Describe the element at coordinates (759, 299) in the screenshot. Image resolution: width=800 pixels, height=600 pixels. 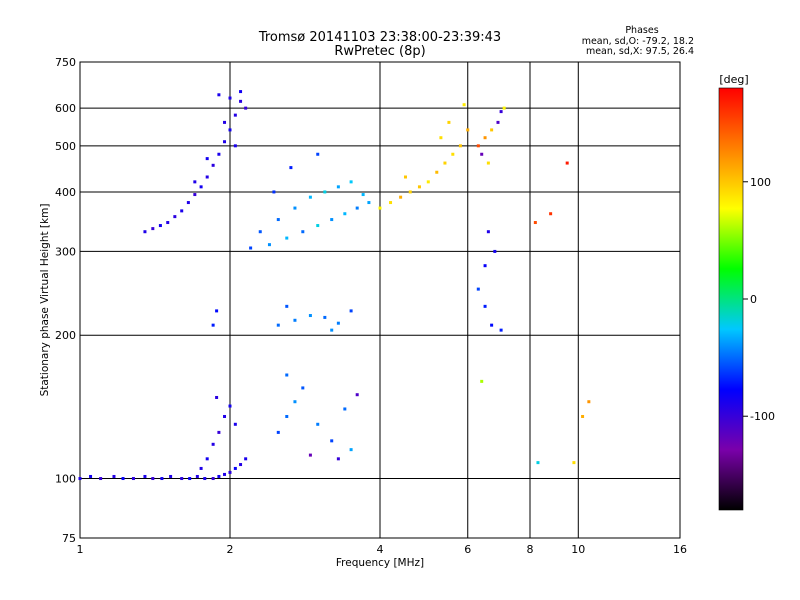
I see `colorbar-ticks: 100 0 -100` at that location.